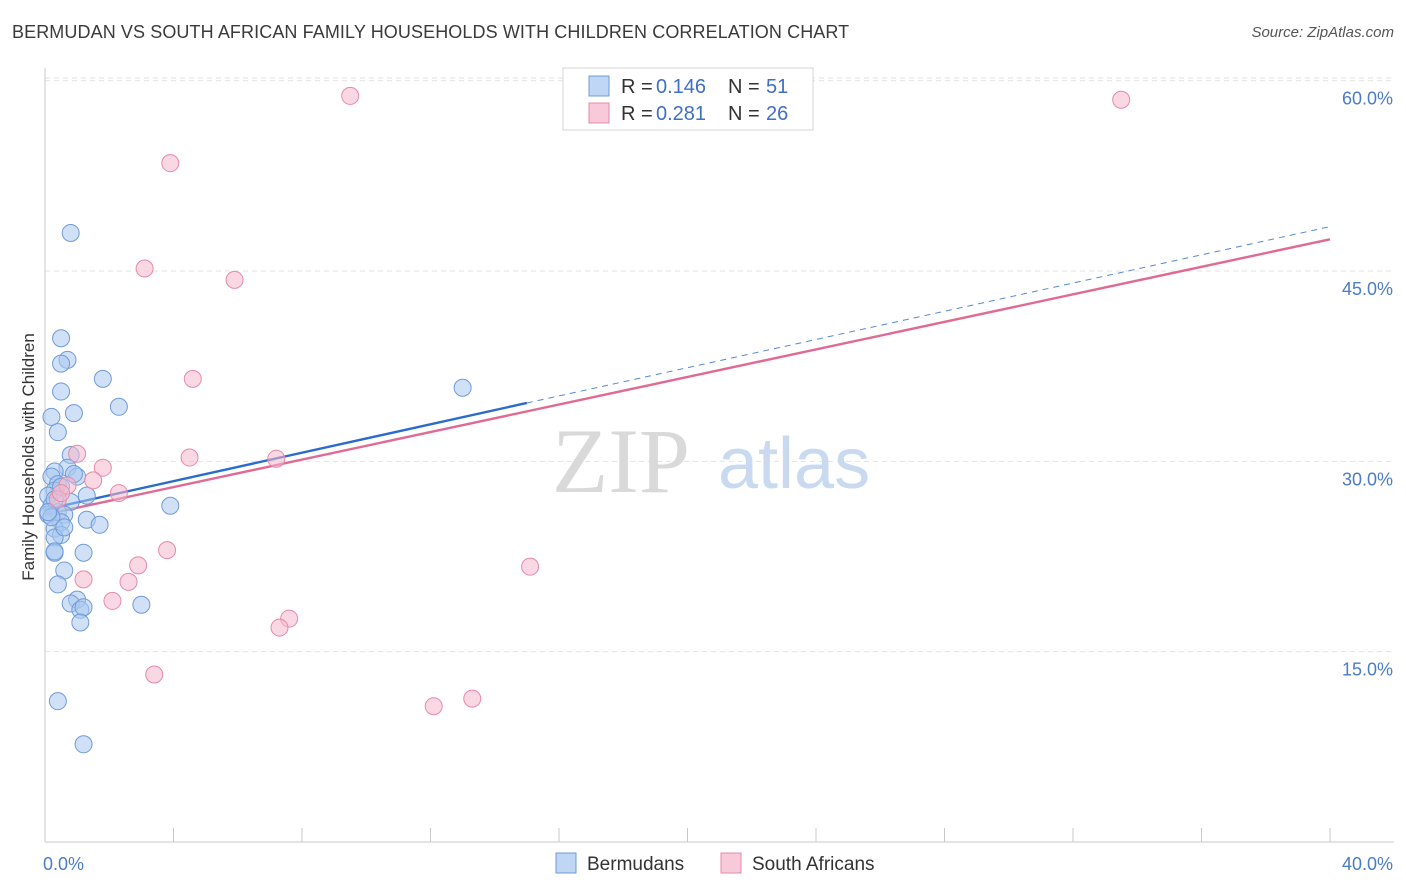  Describe the element at coordinates (621, 461) in the screenshot. I see `watermark-zip: ZIP` at that location.